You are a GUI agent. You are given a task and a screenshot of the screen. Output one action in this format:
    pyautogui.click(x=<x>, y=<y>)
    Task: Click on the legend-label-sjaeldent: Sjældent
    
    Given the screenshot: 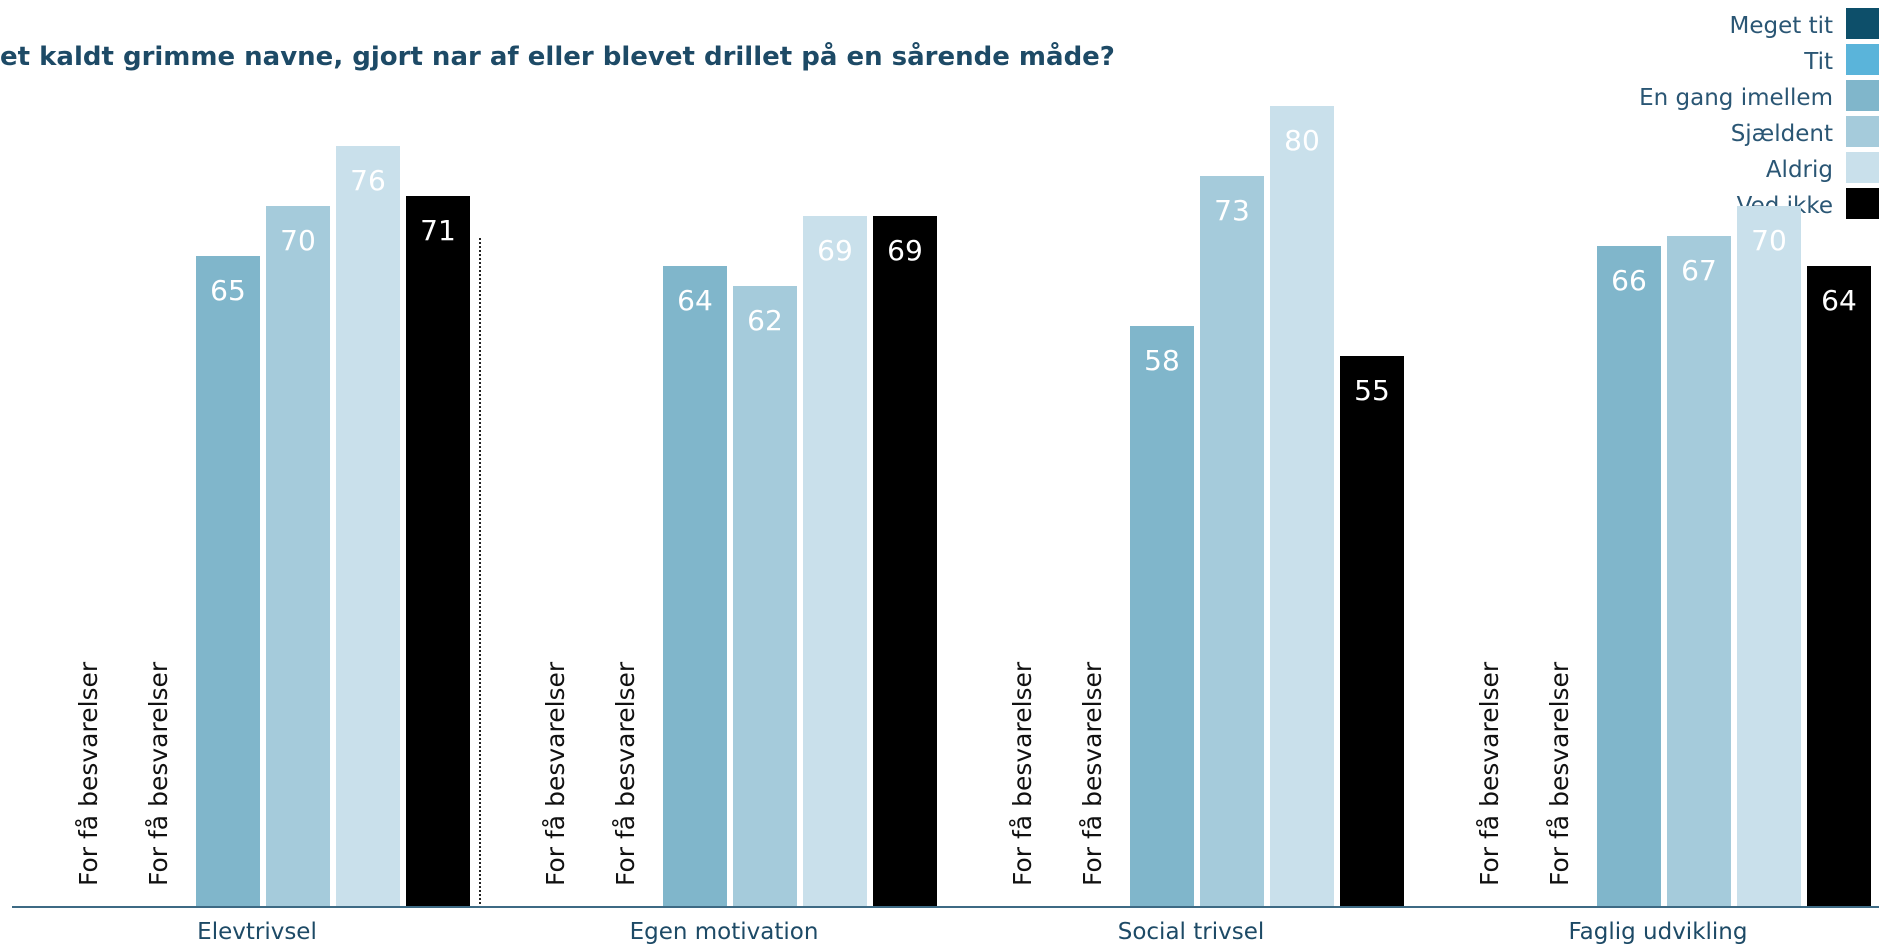 What is the action you would take?
    pyautogui.click(x=1782, y=134)
    